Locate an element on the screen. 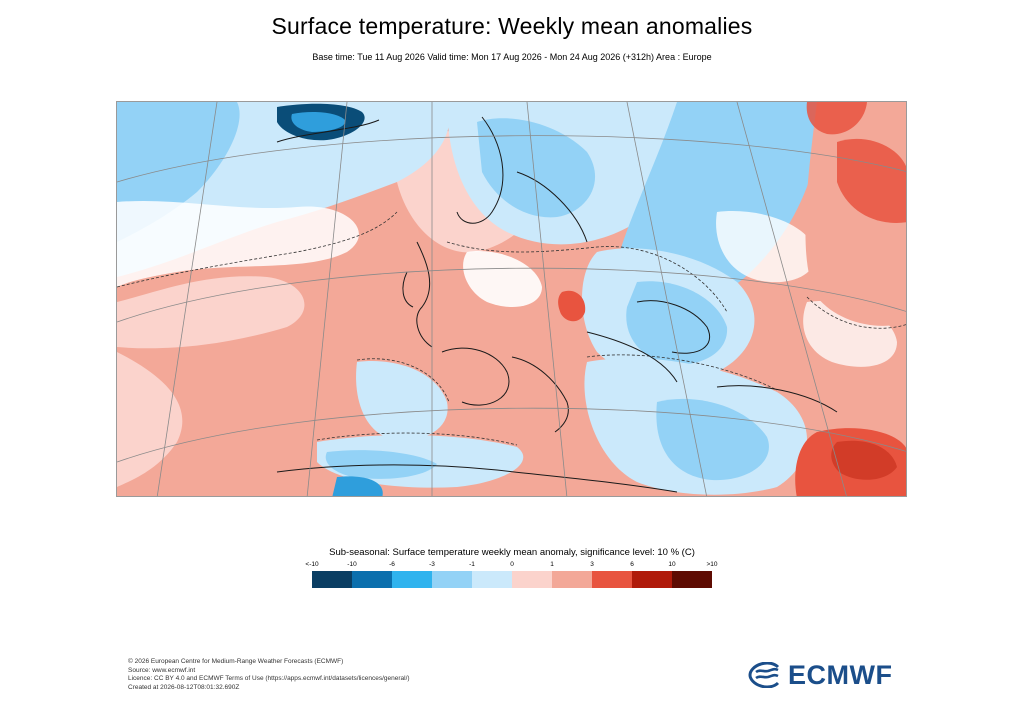 The width and height of the screenshot is (1024, 720). cool-zone-finland is located at coordinates (536, 168).